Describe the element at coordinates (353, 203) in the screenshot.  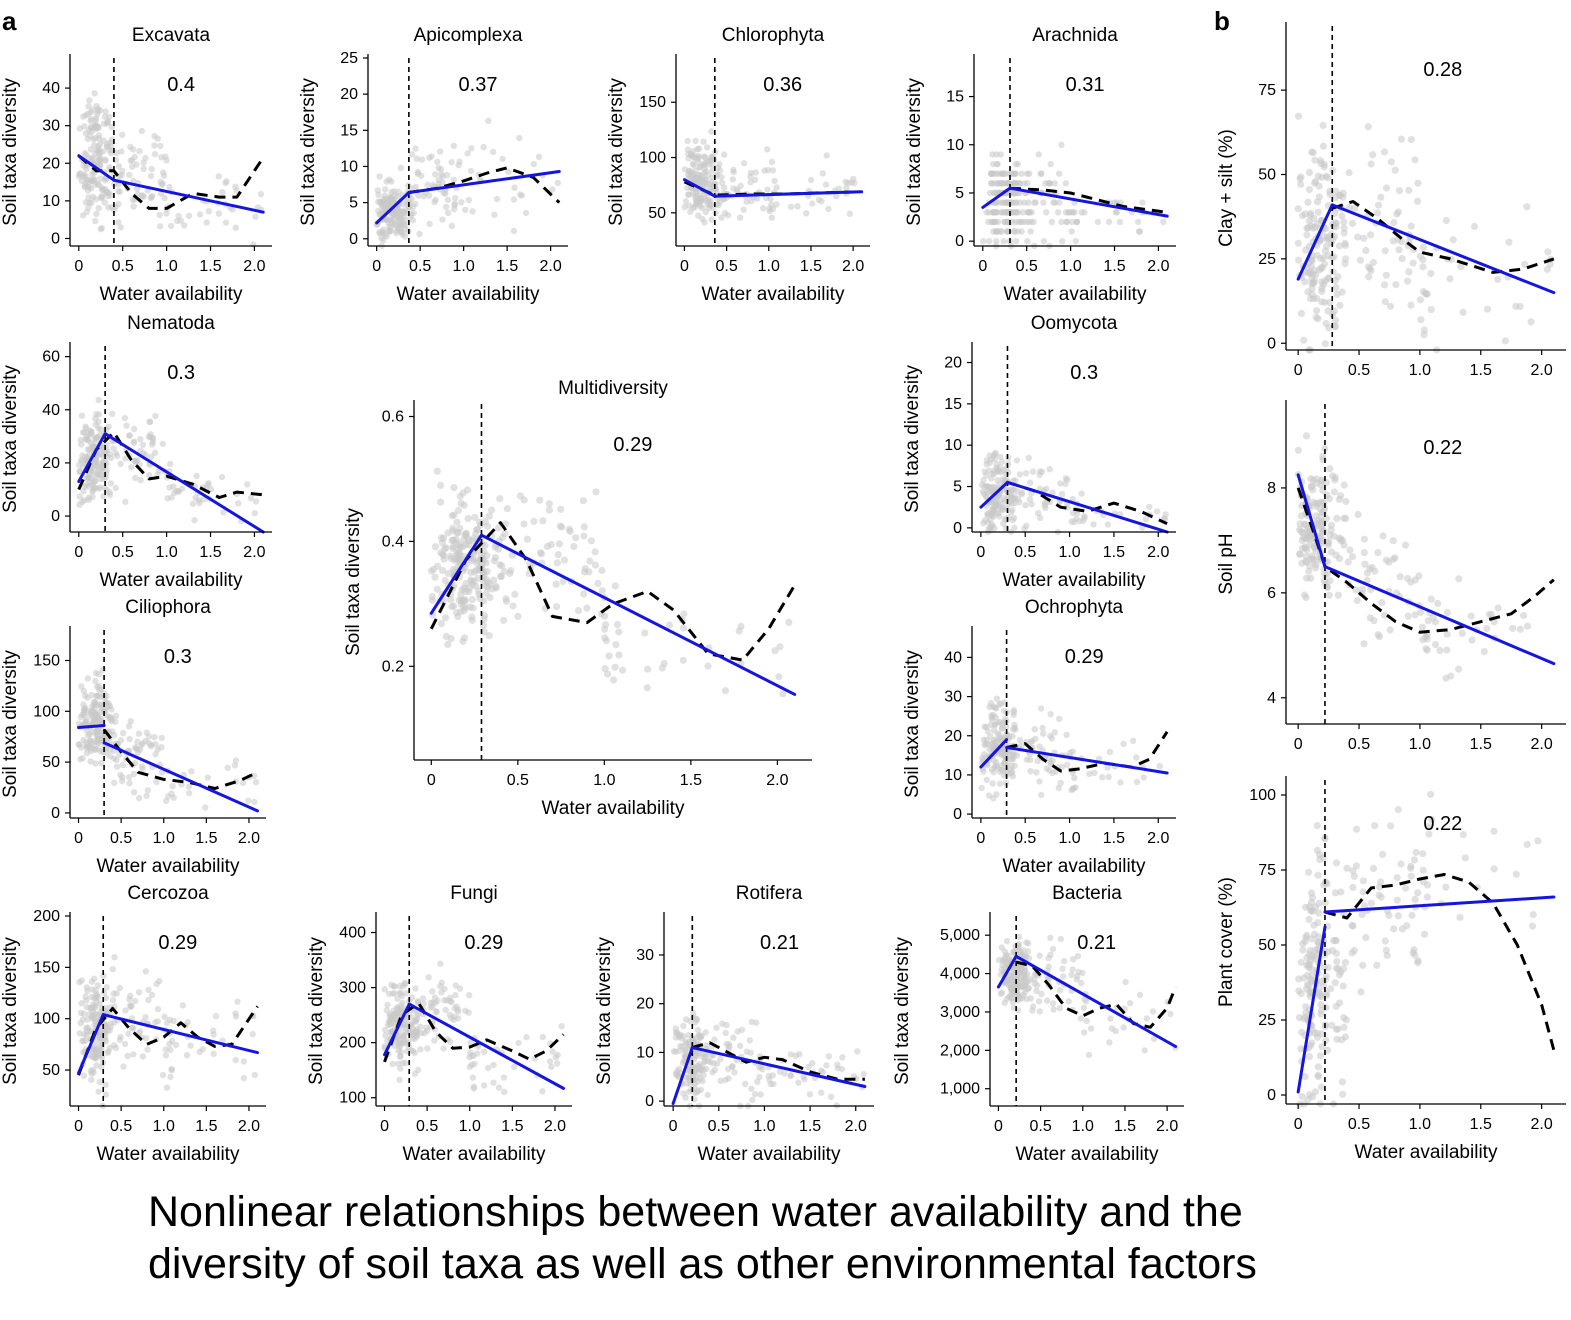
I see `y-tick-label: 5` at that location.